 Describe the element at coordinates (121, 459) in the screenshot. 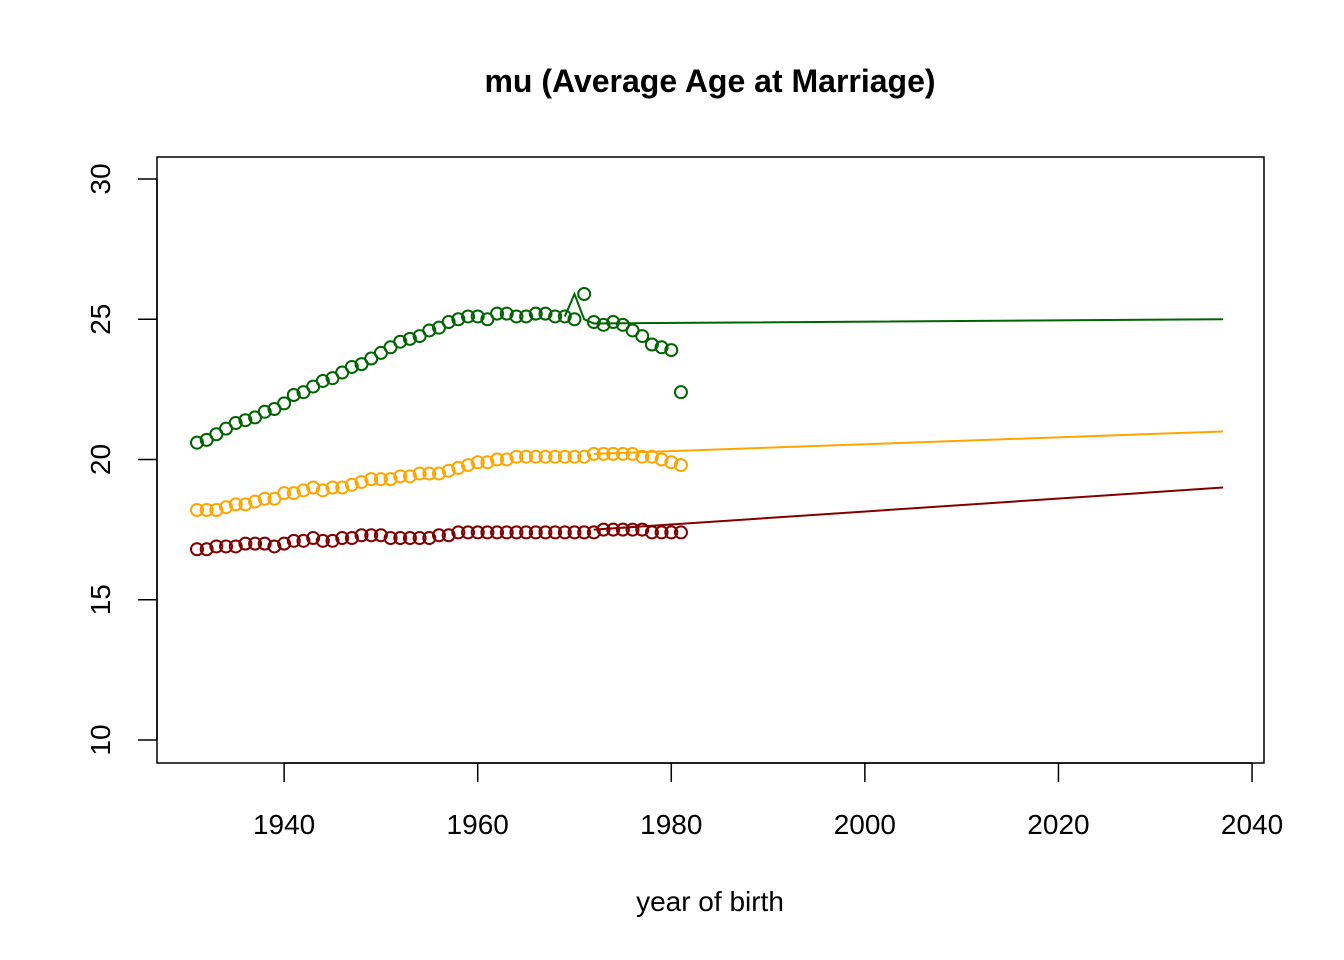

I see `y-axis: 10 15 20 25 30` at that location.